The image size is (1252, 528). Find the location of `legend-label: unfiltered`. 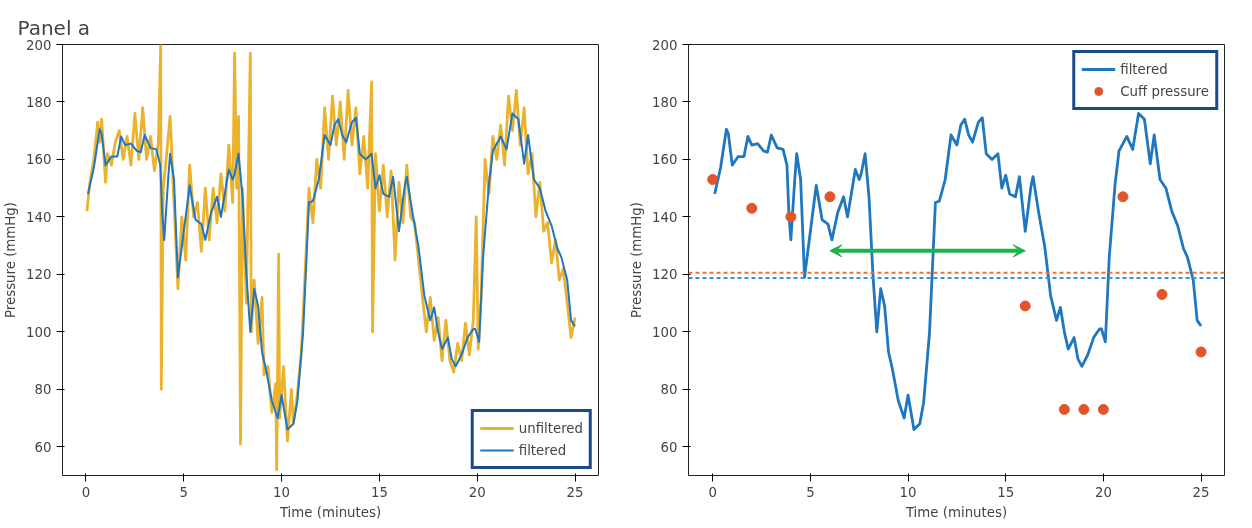

legend-label: unfiltered is located at coordinates (550, 428).